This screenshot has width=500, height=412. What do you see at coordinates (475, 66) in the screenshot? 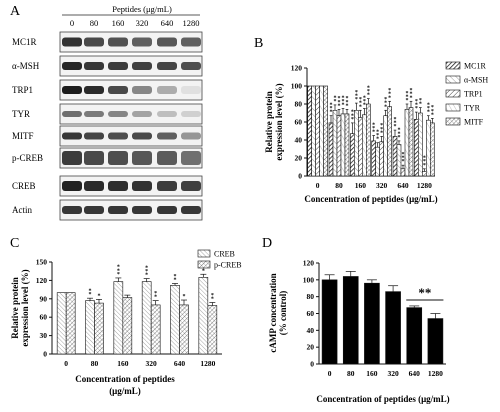
I see `legend-label: MC1R` at bounding box center [475, 66].